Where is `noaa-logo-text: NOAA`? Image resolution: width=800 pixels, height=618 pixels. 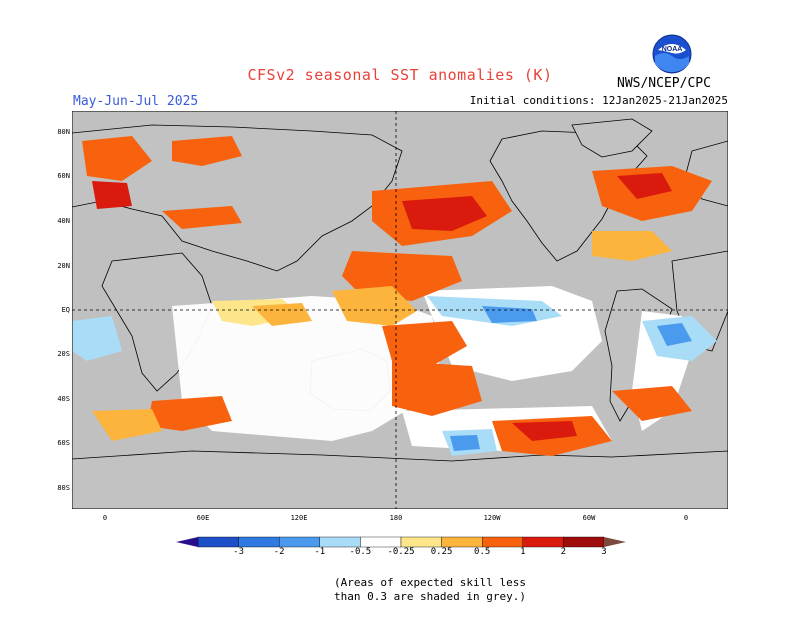
noaa-logo-text: NOAA is located at coordinates (672, 49).